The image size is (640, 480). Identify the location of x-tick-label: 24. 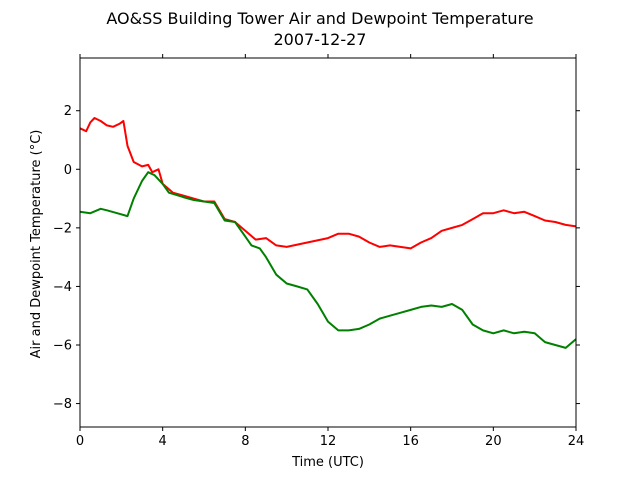
(576, 441).